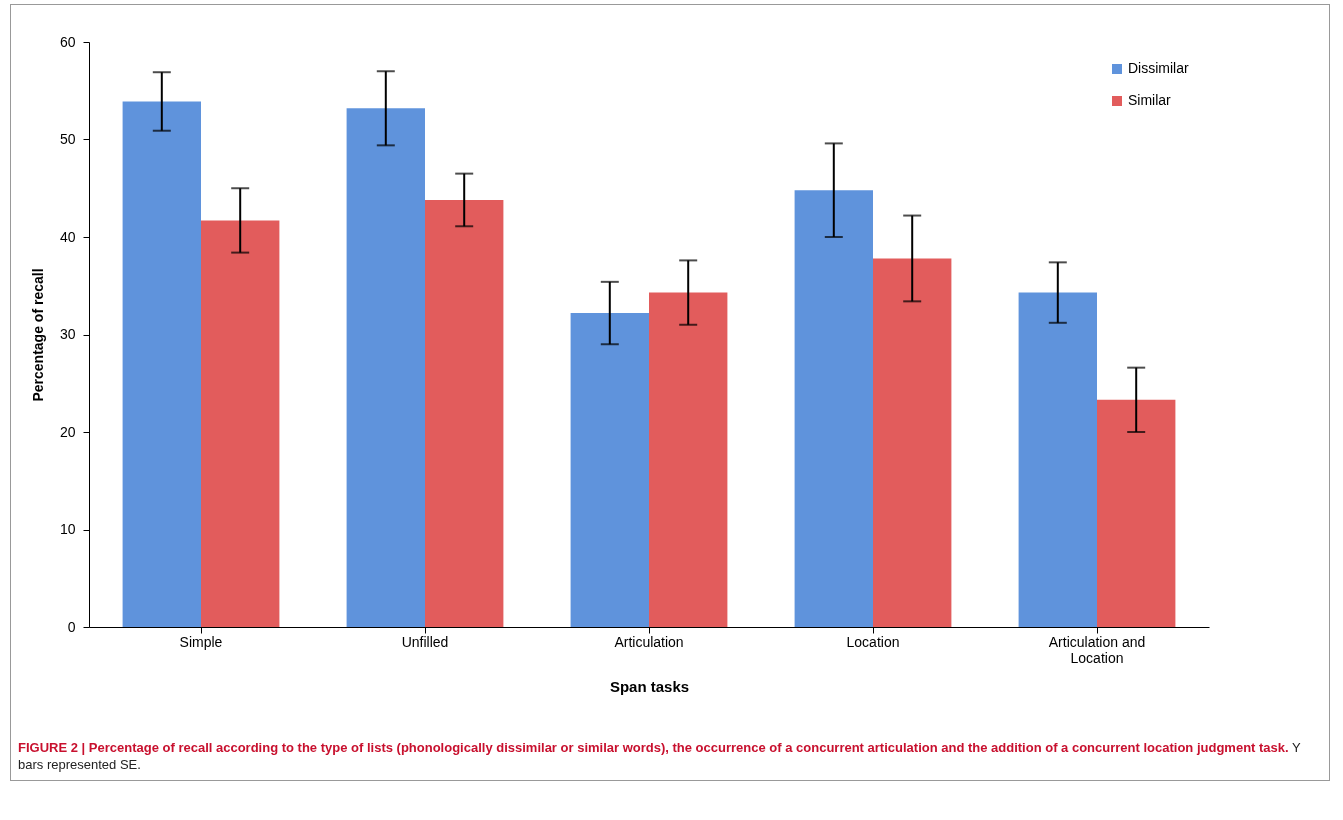  Describe the element at coordinates (659, 756) in the screenshot. I see `text: FIGURE 2 | Percentage of recall according to the type of lists (phonologically dissimilar or similar words), the occurrence of a concurrent articulation and the addition of a concurrent location judgment task. Y bars represented SE.` at that location.